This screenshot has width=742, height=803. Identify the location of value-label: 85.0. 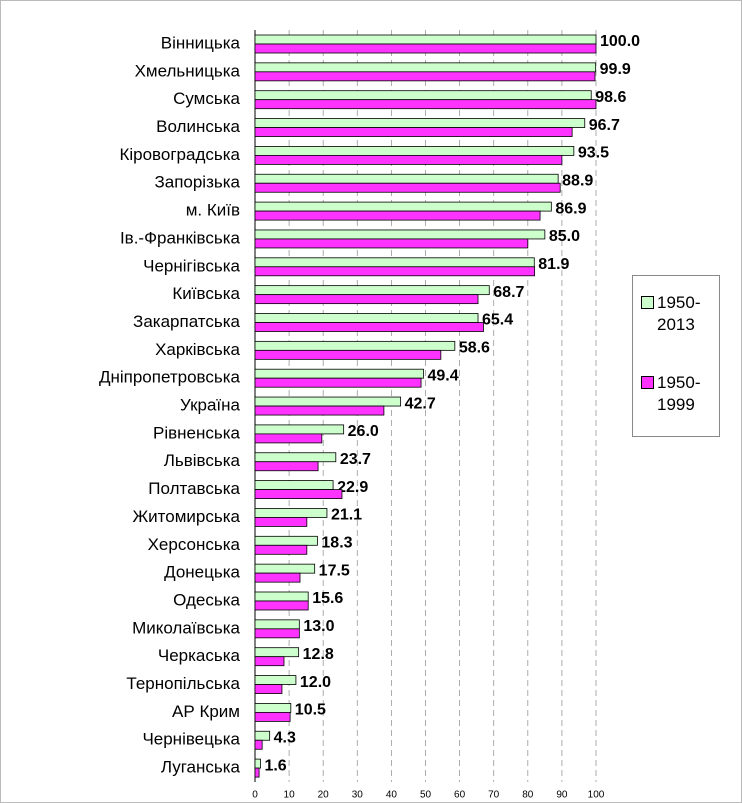
(564, 236).